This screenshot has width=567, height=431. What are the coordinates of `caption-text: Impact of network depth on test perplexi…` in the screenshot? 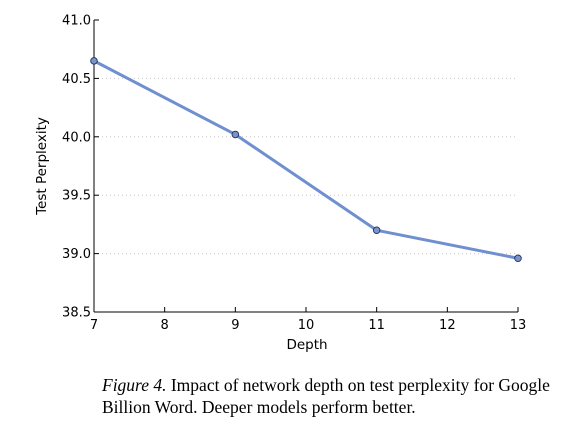 It's located at (326, 396).